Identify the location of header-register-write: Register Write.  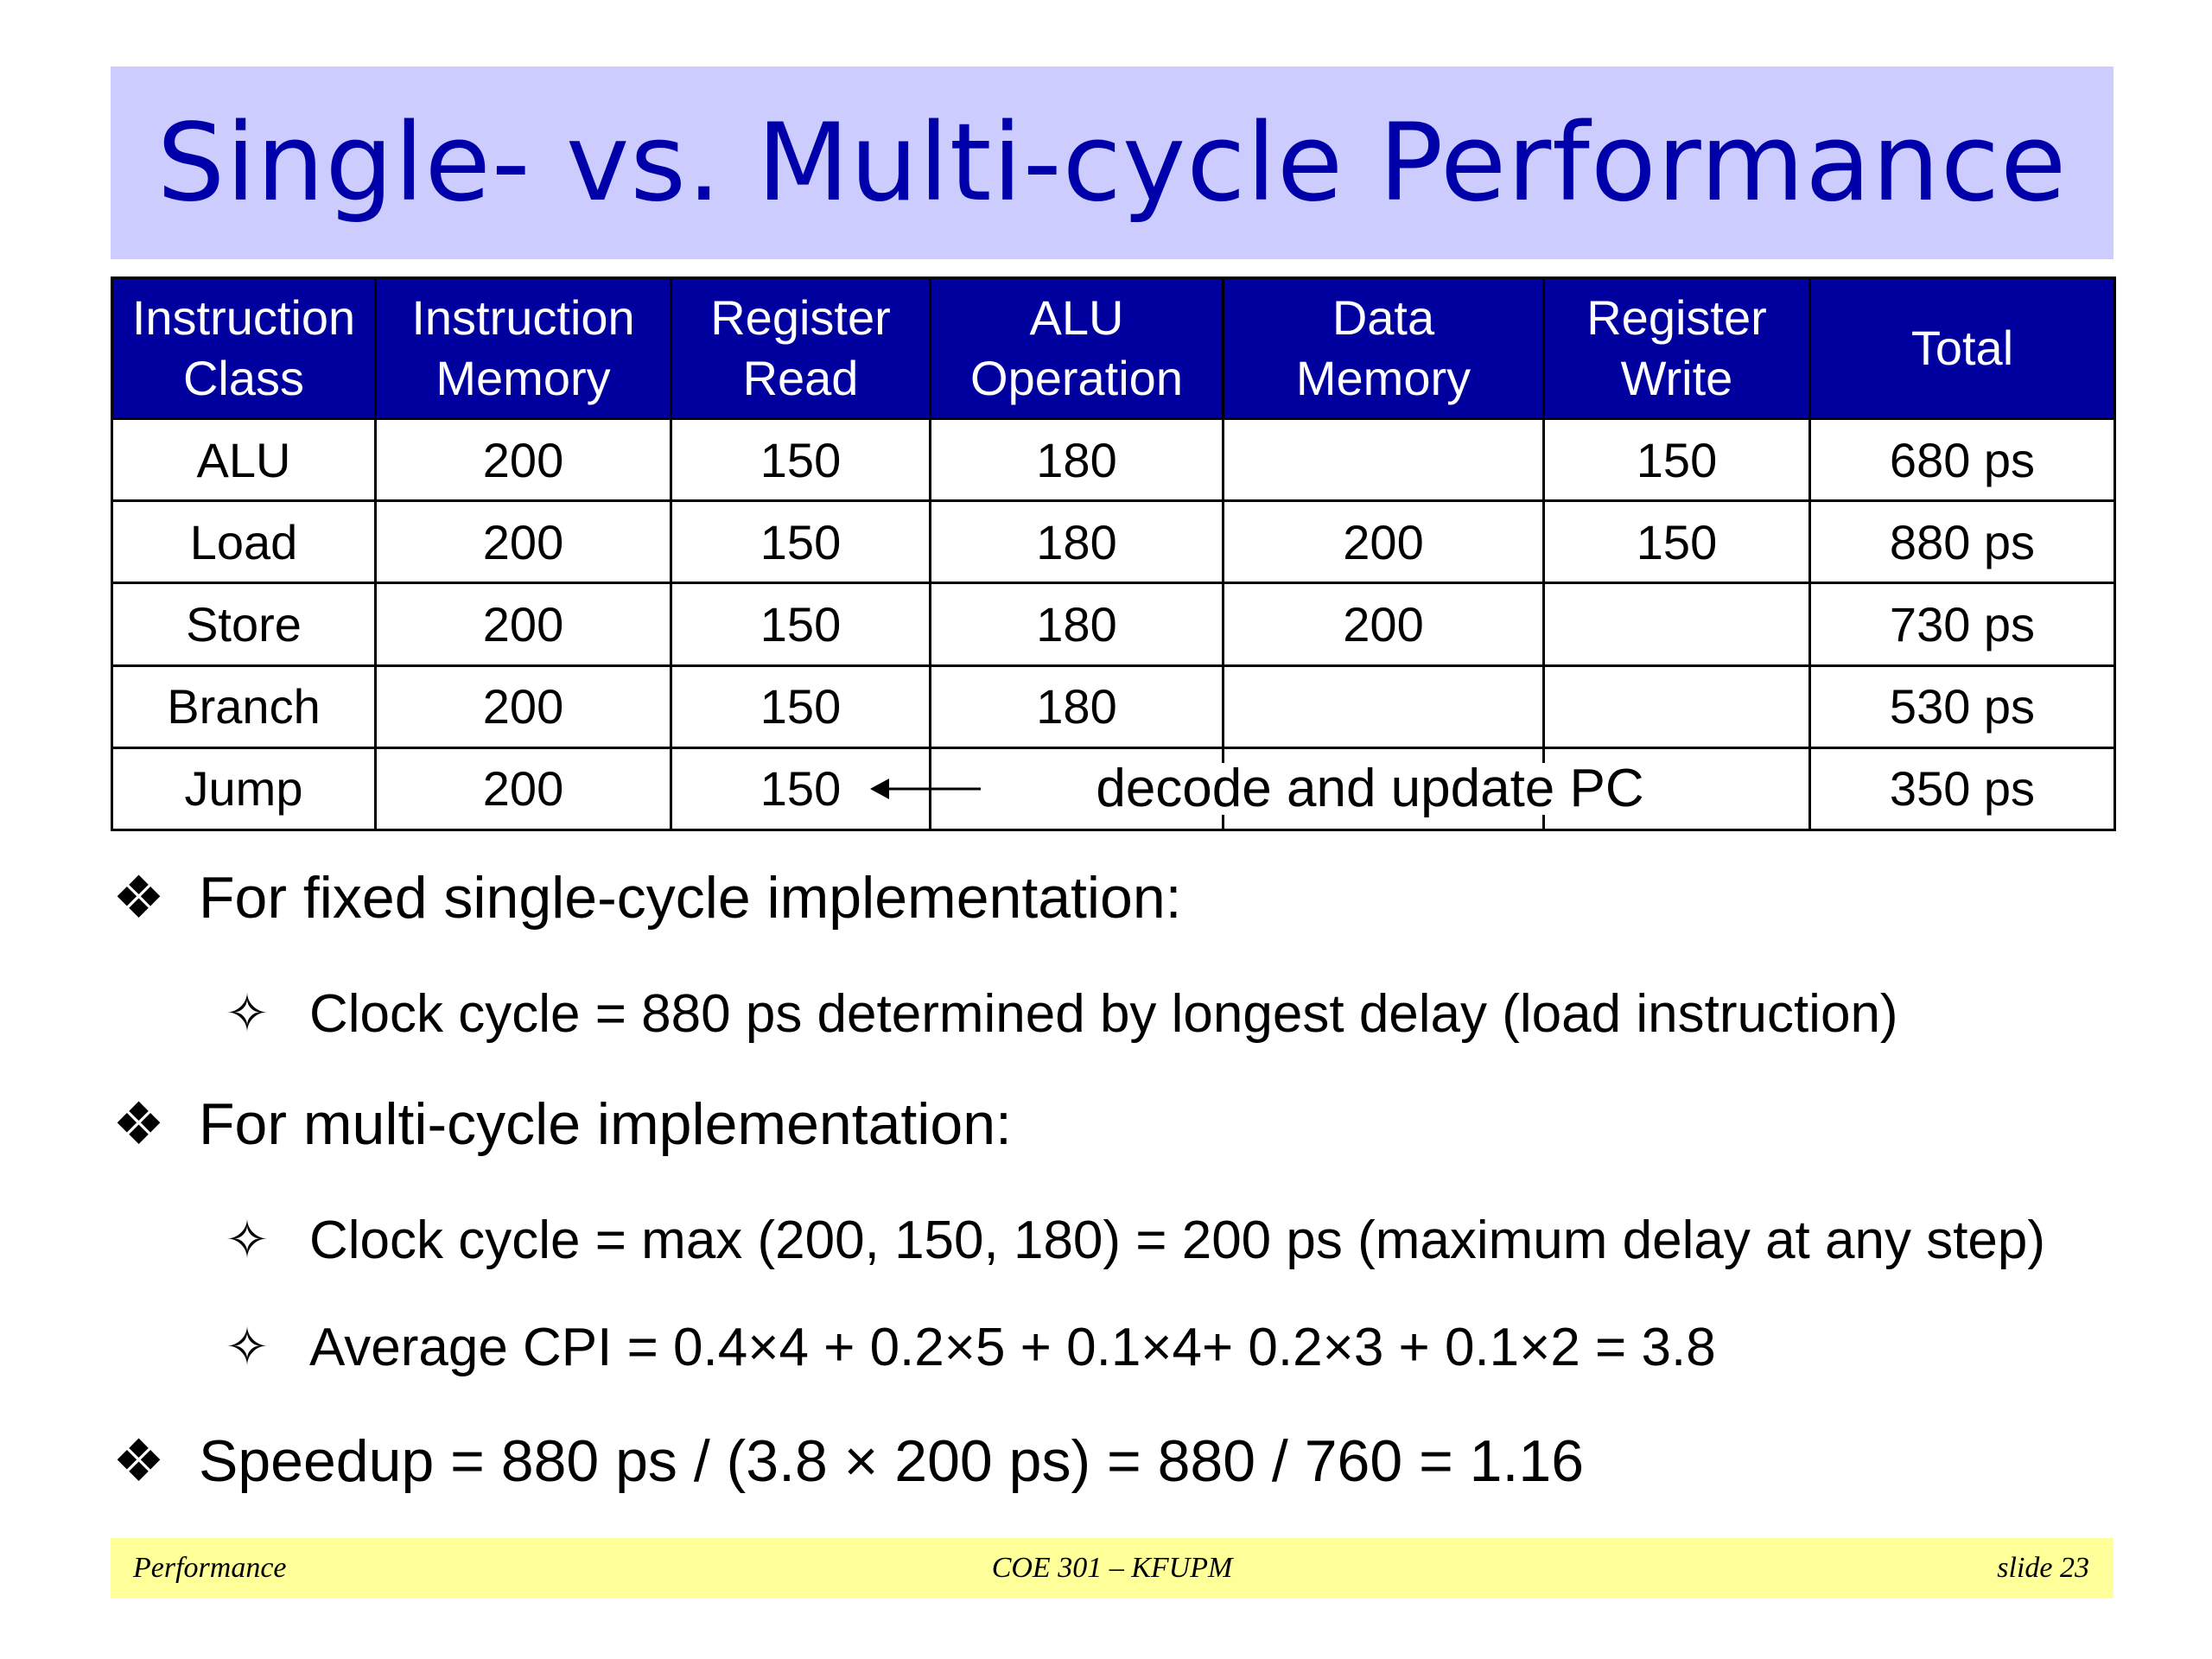
(1676, 348).